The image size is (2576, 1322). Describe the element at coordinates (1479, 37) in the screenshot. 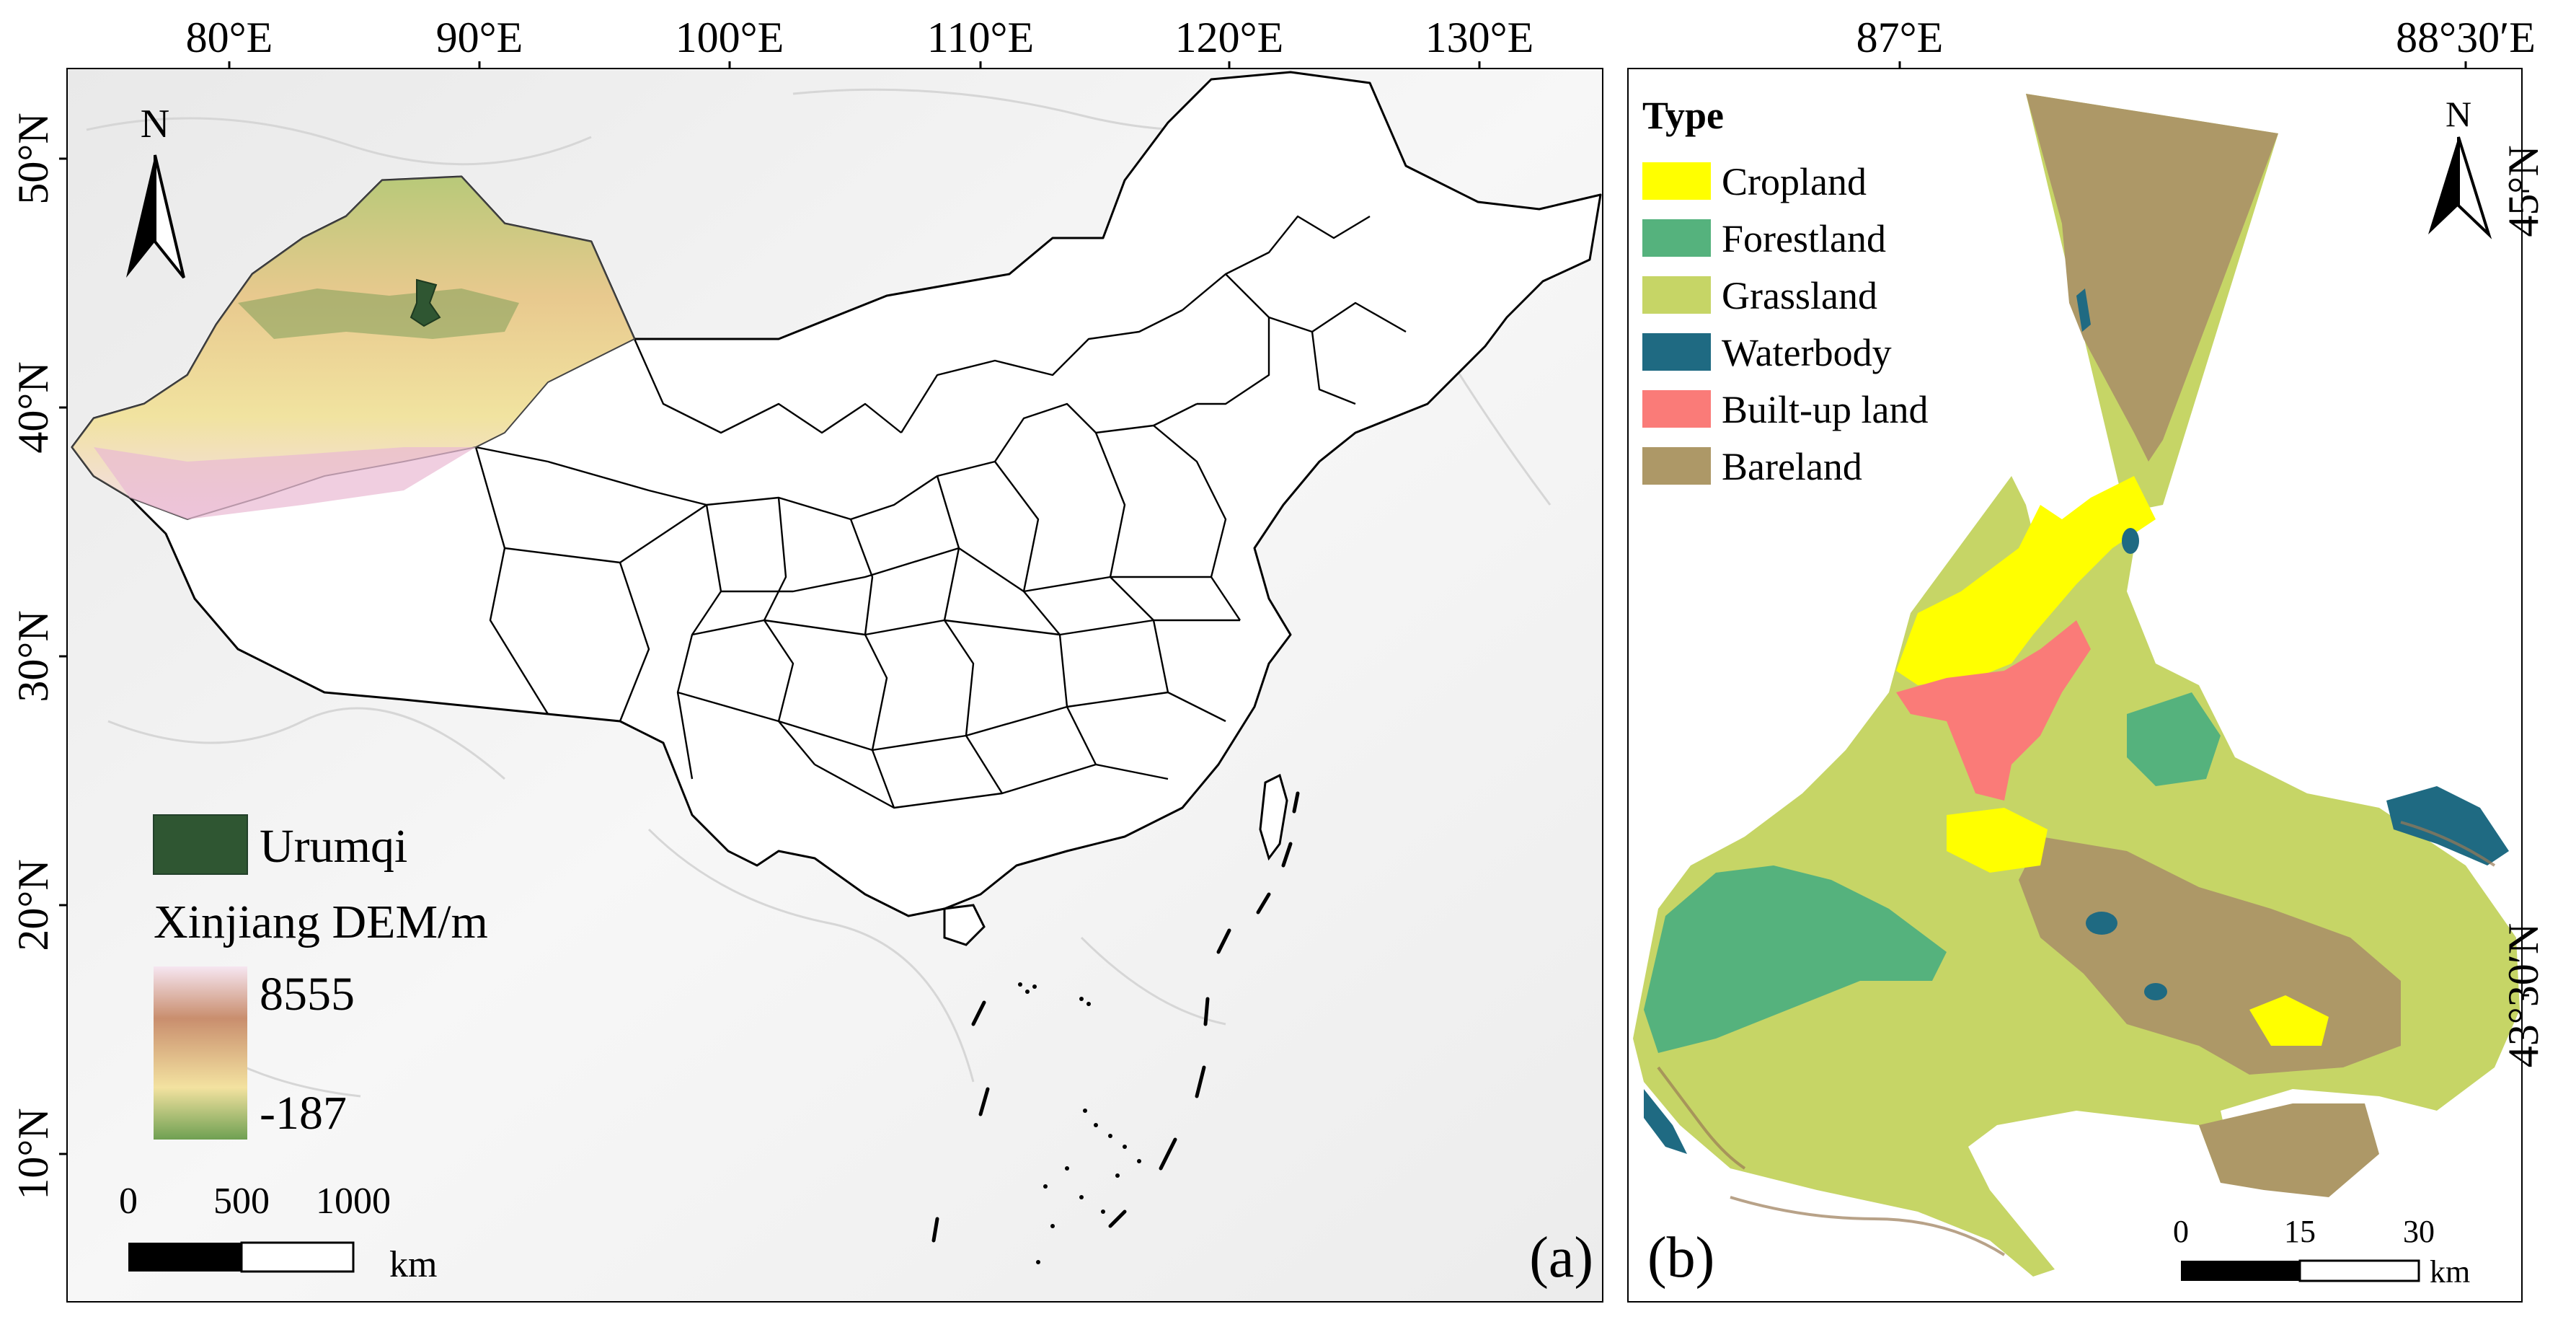

I see `lon-tick-130e: 130°E` at that location.